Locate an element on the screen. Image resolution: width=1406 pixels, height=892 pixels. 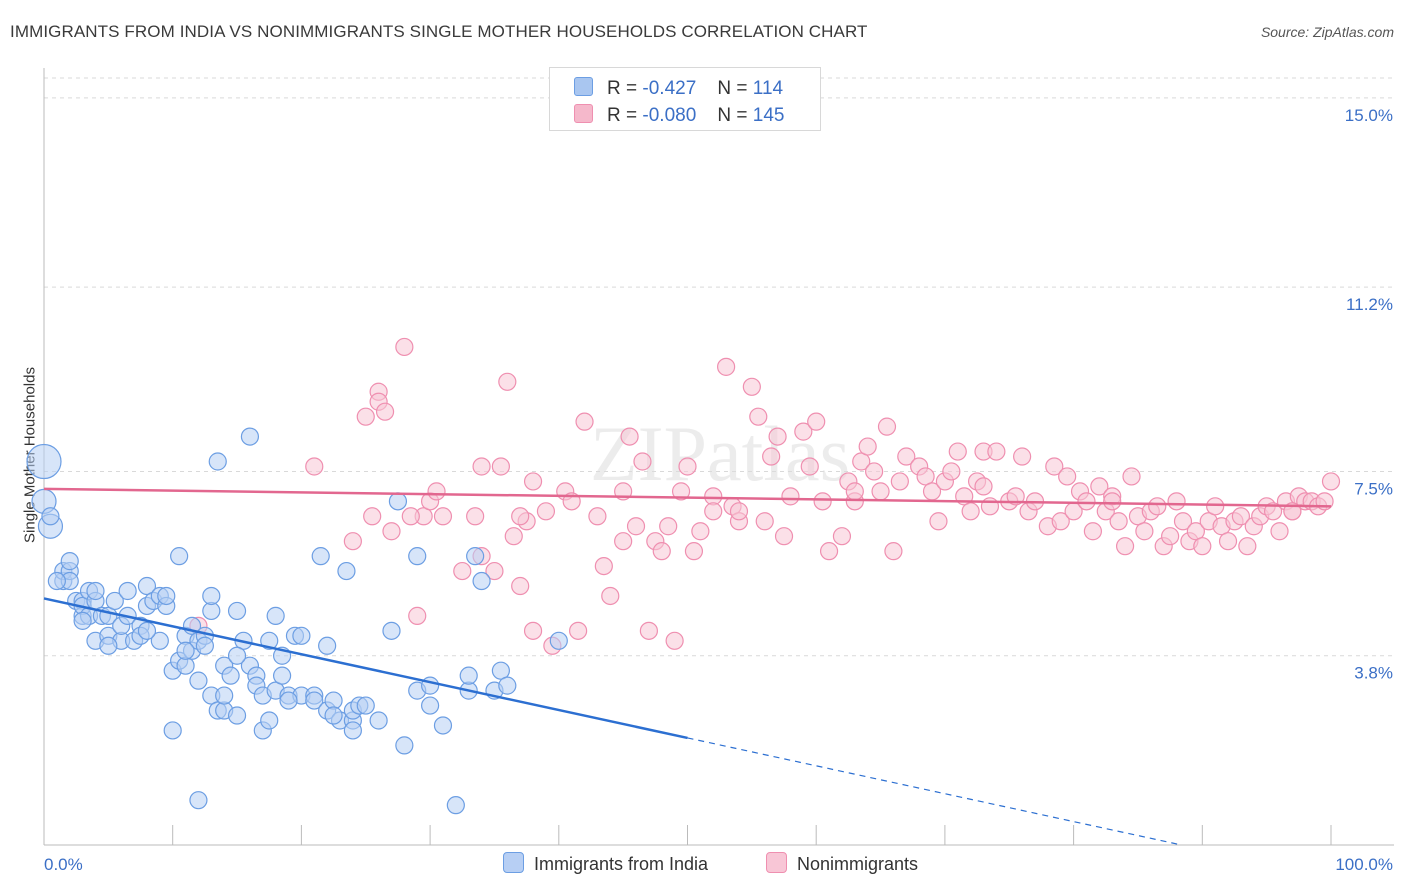
n-value: 145 is located at coordinates (768, 115).